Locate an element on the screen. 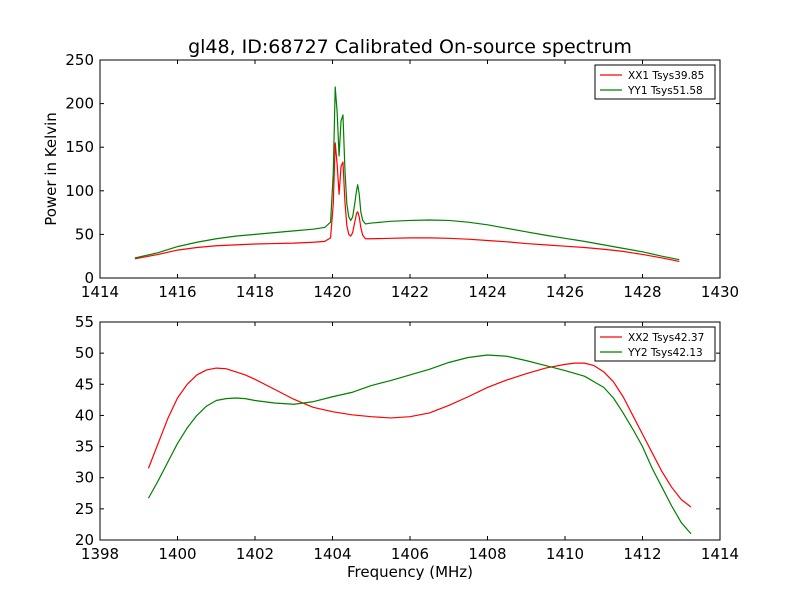 This screenshot has height=600, width=800. x-tick-label: 1406 is located at coordinates (410, 554).